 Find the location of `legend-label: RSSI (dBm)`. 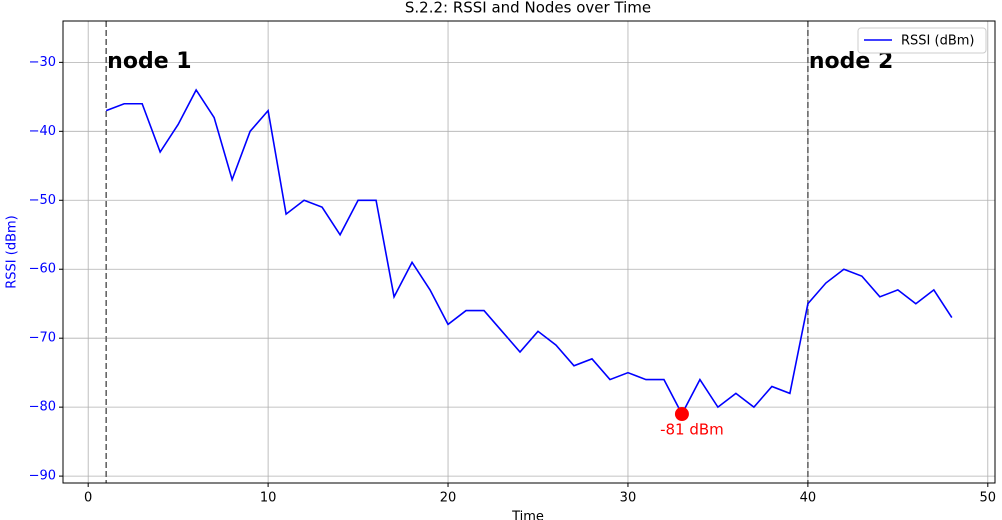

legend-label: RSSI (dBm) is located at coordinates (937, 41).